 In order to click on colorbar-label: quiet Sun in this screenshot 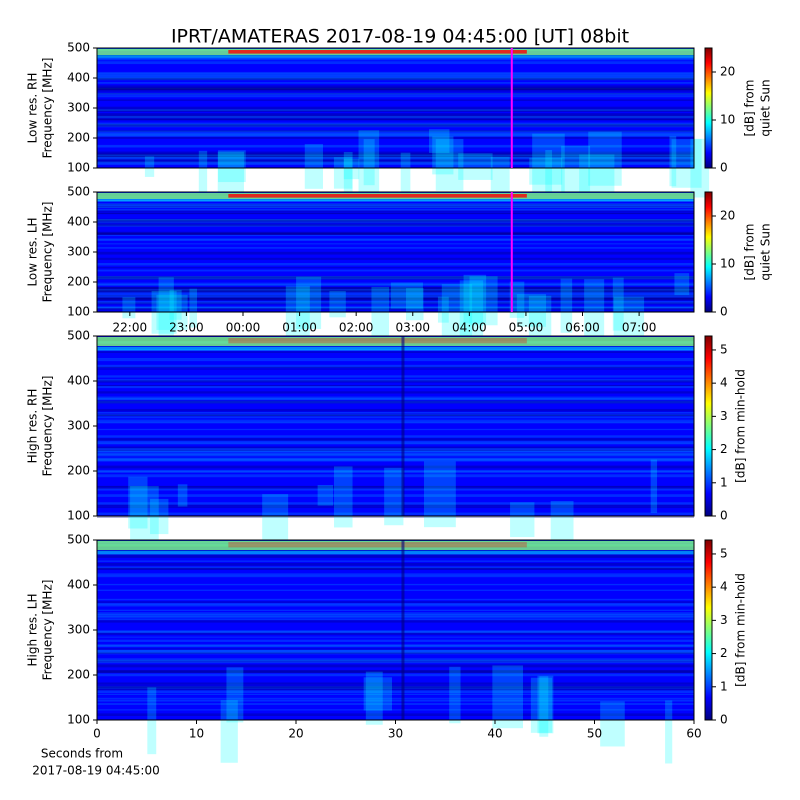, I will do `click(766, 107)`.